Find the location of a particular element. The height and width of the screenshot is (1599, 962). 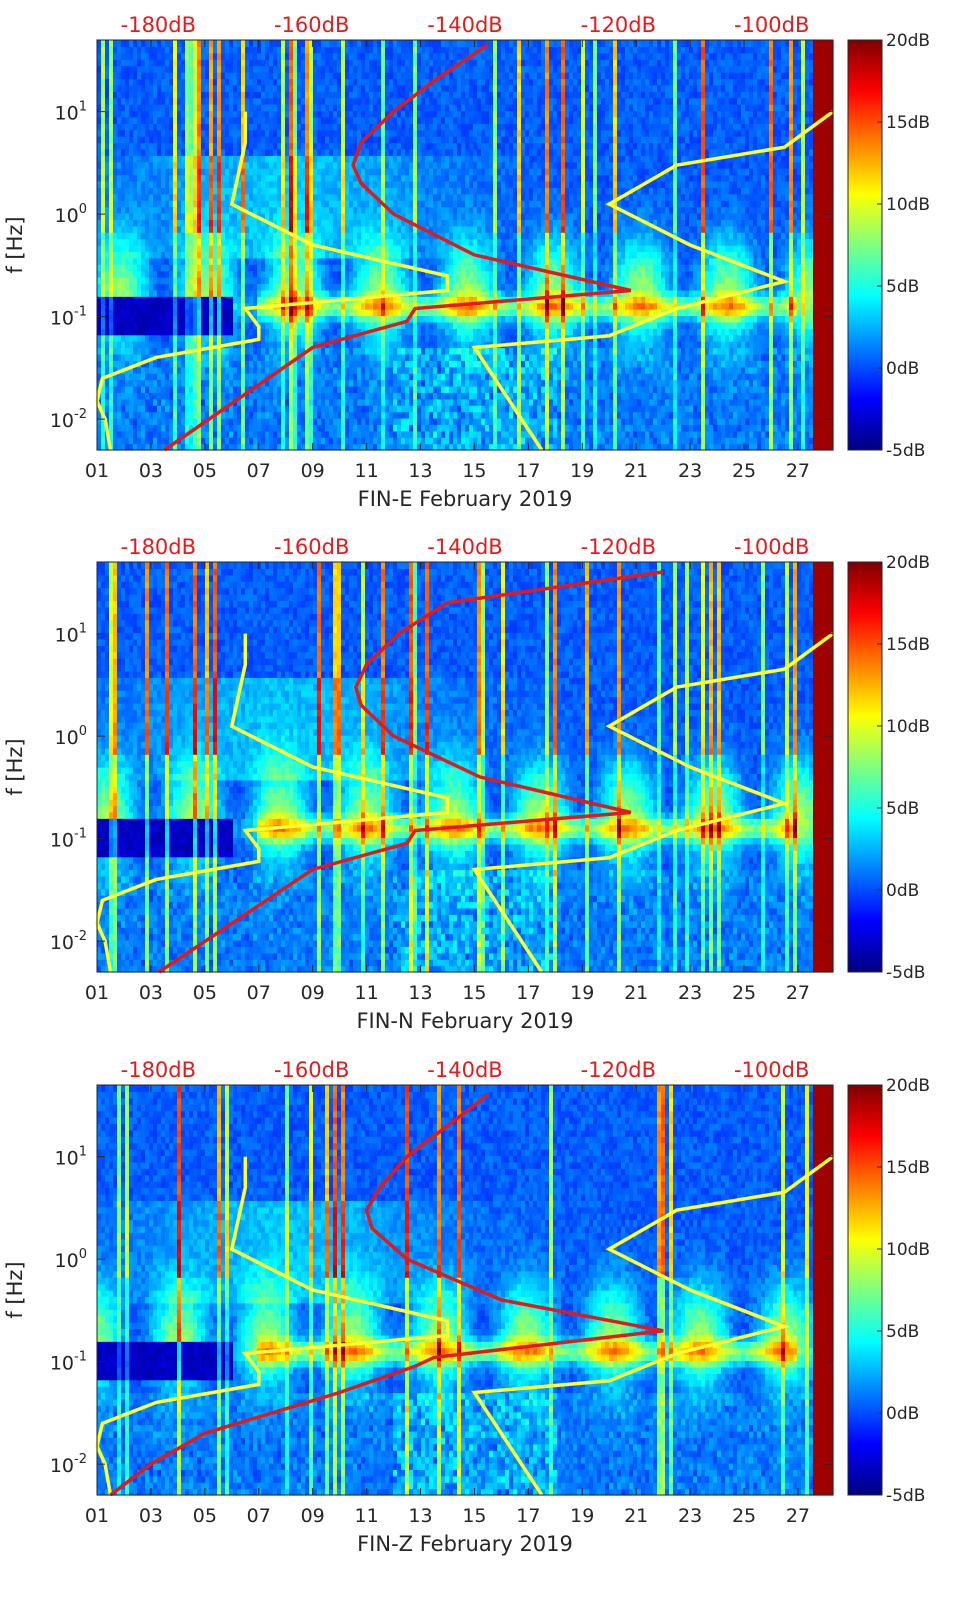

x-tick-label: 23 is located at coordinates (690, 1516).